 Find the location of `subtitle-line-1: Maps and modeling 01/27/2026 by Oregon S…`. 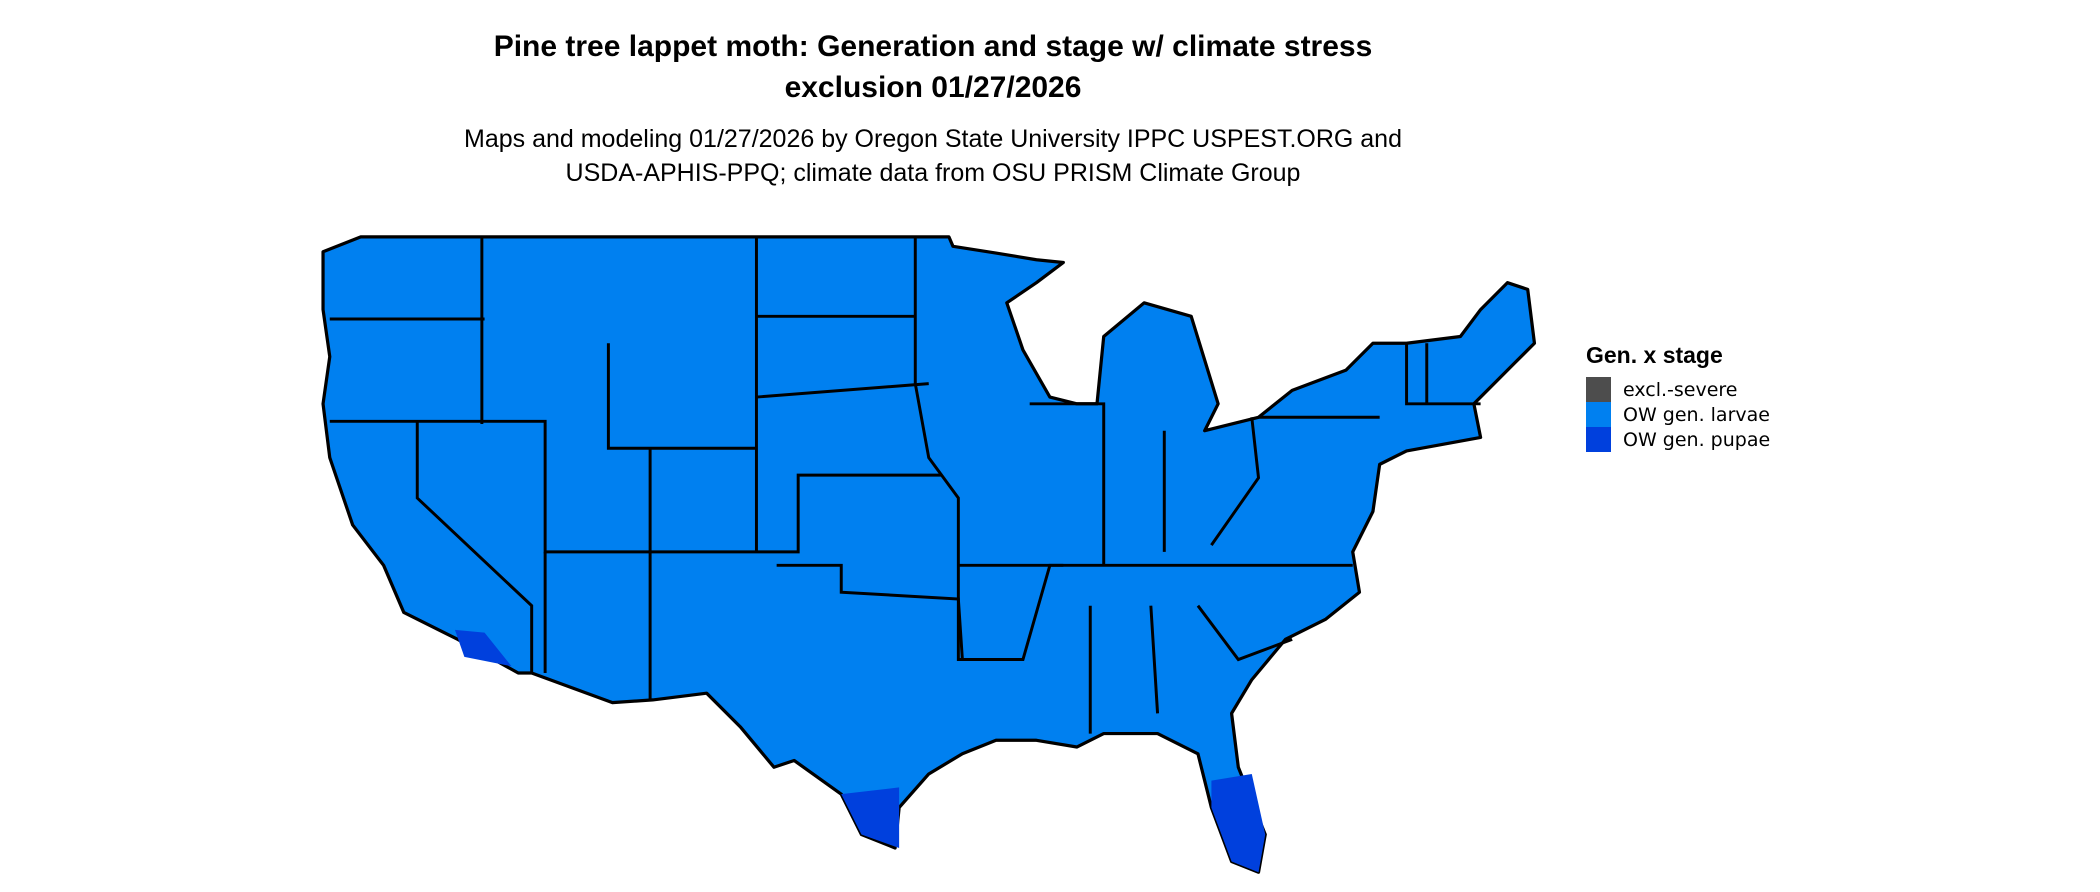

subtitle-line-1: Maps and modeling 01/27/2026 by Oregon S… is located at coordinates (933, 139).